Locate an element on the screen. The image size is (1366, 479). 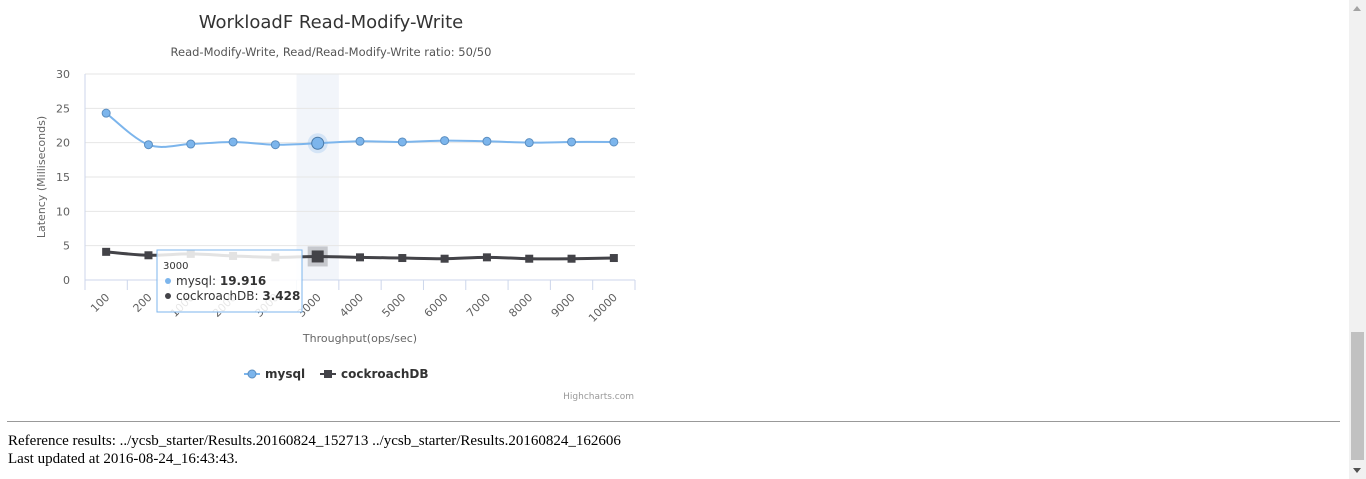
scroll-up-button is located at coordinates (1357, 8).